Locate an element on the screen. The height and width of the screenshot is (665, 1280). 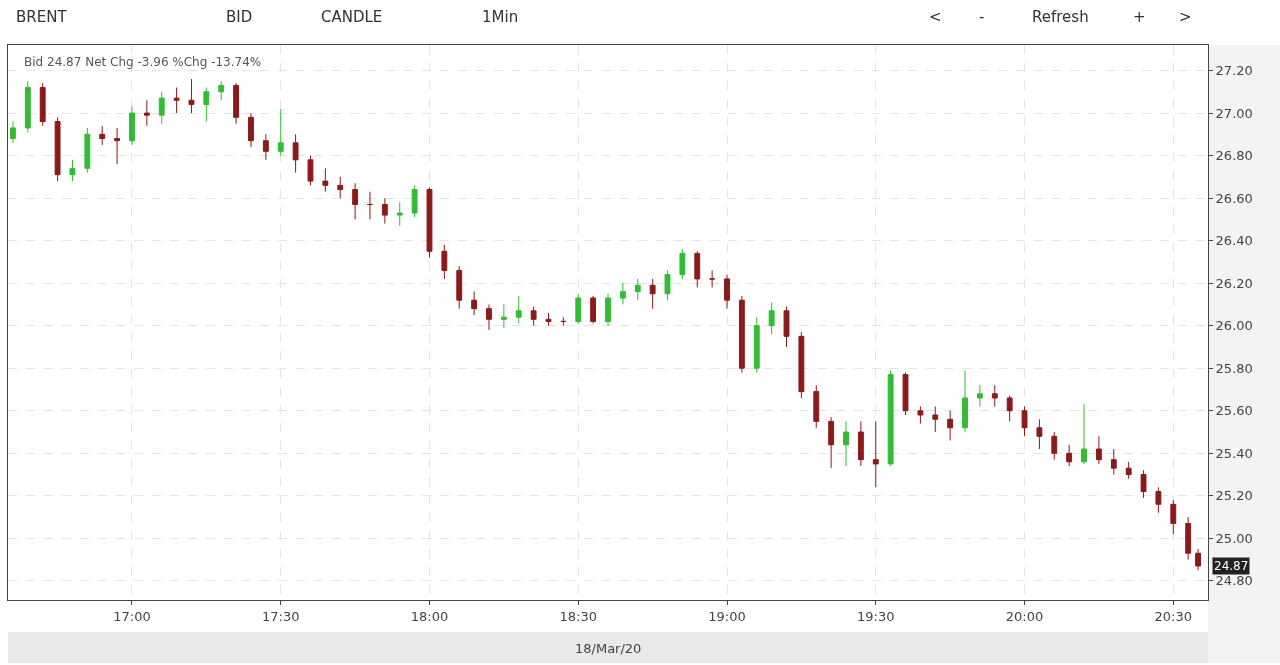
x-tick-label: 17:30 is located at coordinates (281, 616).